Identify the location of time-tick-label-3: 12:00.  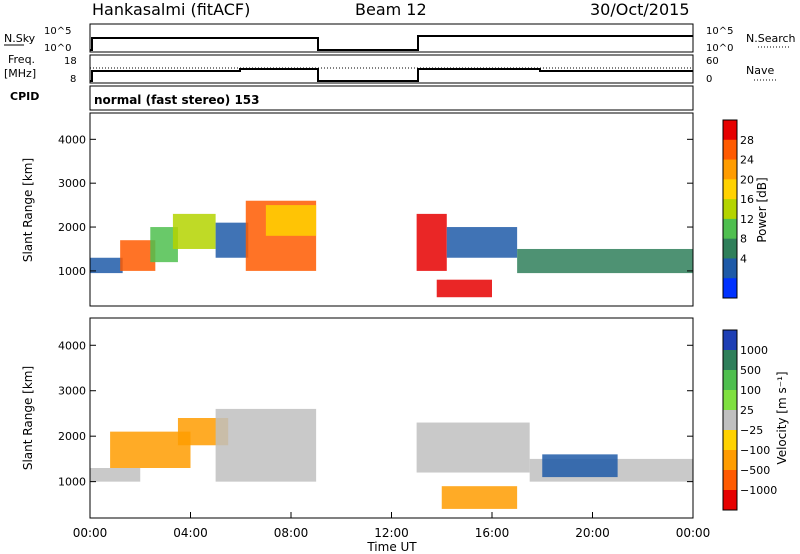
(391, 533).